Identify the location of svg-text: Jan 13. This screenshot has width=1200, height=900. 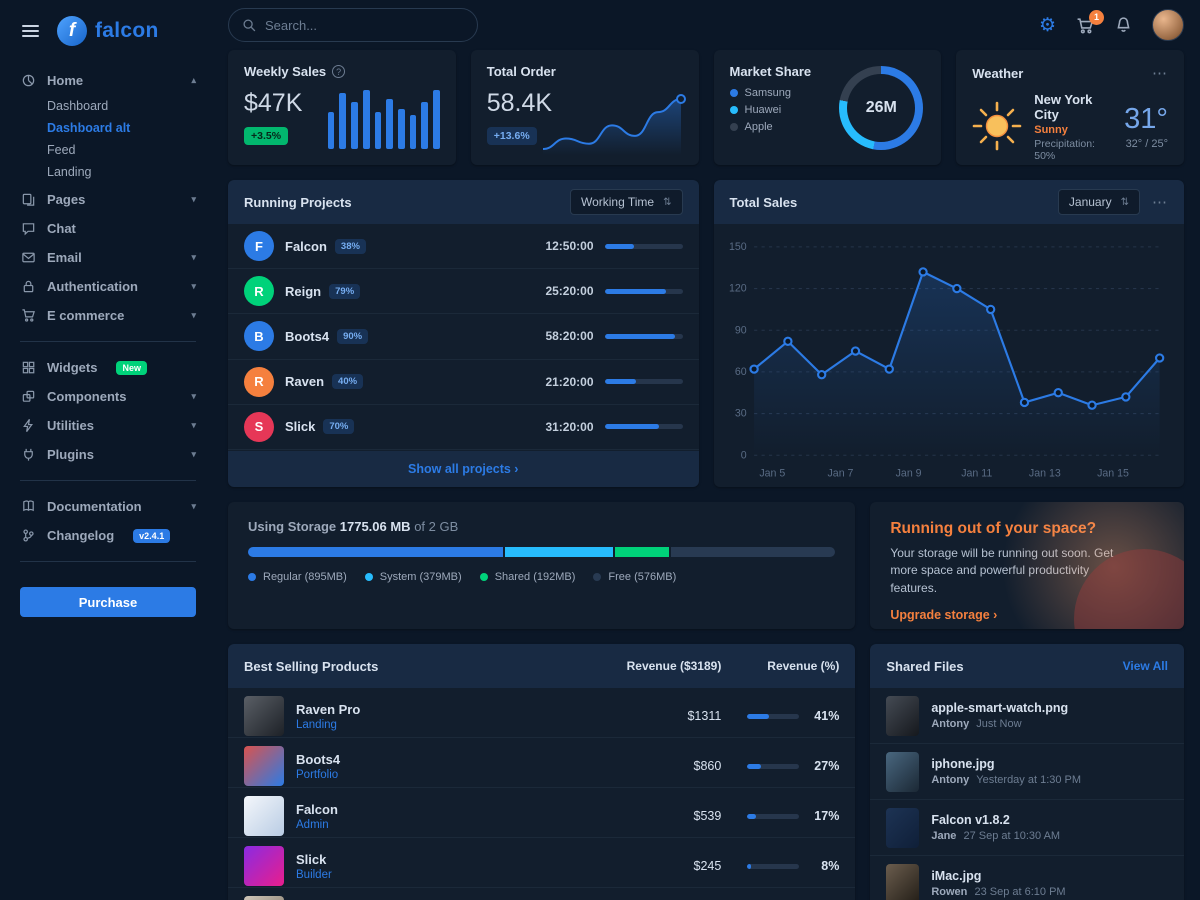
(1044, 473).